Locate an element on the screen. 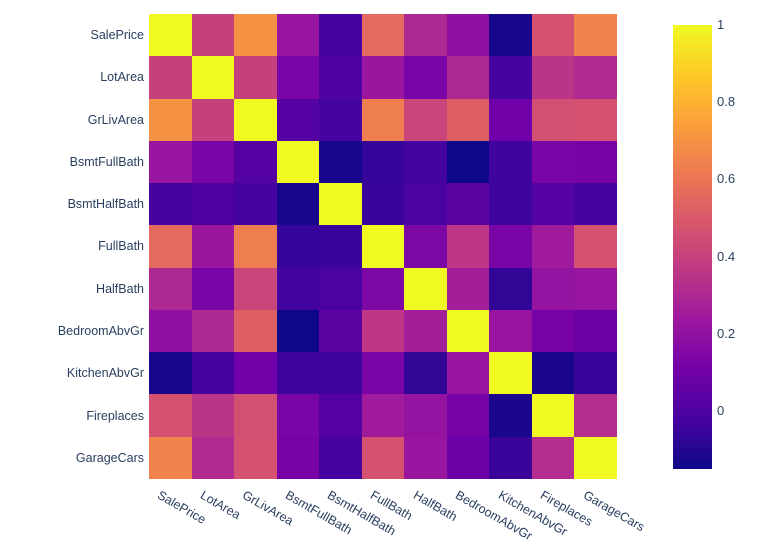 The image size is (768, 557). heatmap-cell-GarageCars-SalePrice is located at coordinates (170, 457).